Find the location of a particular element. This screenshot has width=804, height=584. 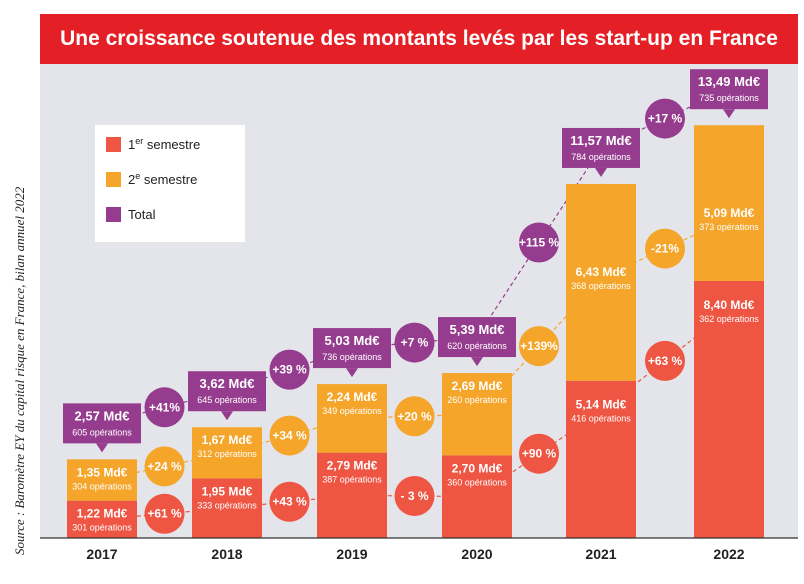

x-tick-label: 2021 is located at coordinates (600, 554).